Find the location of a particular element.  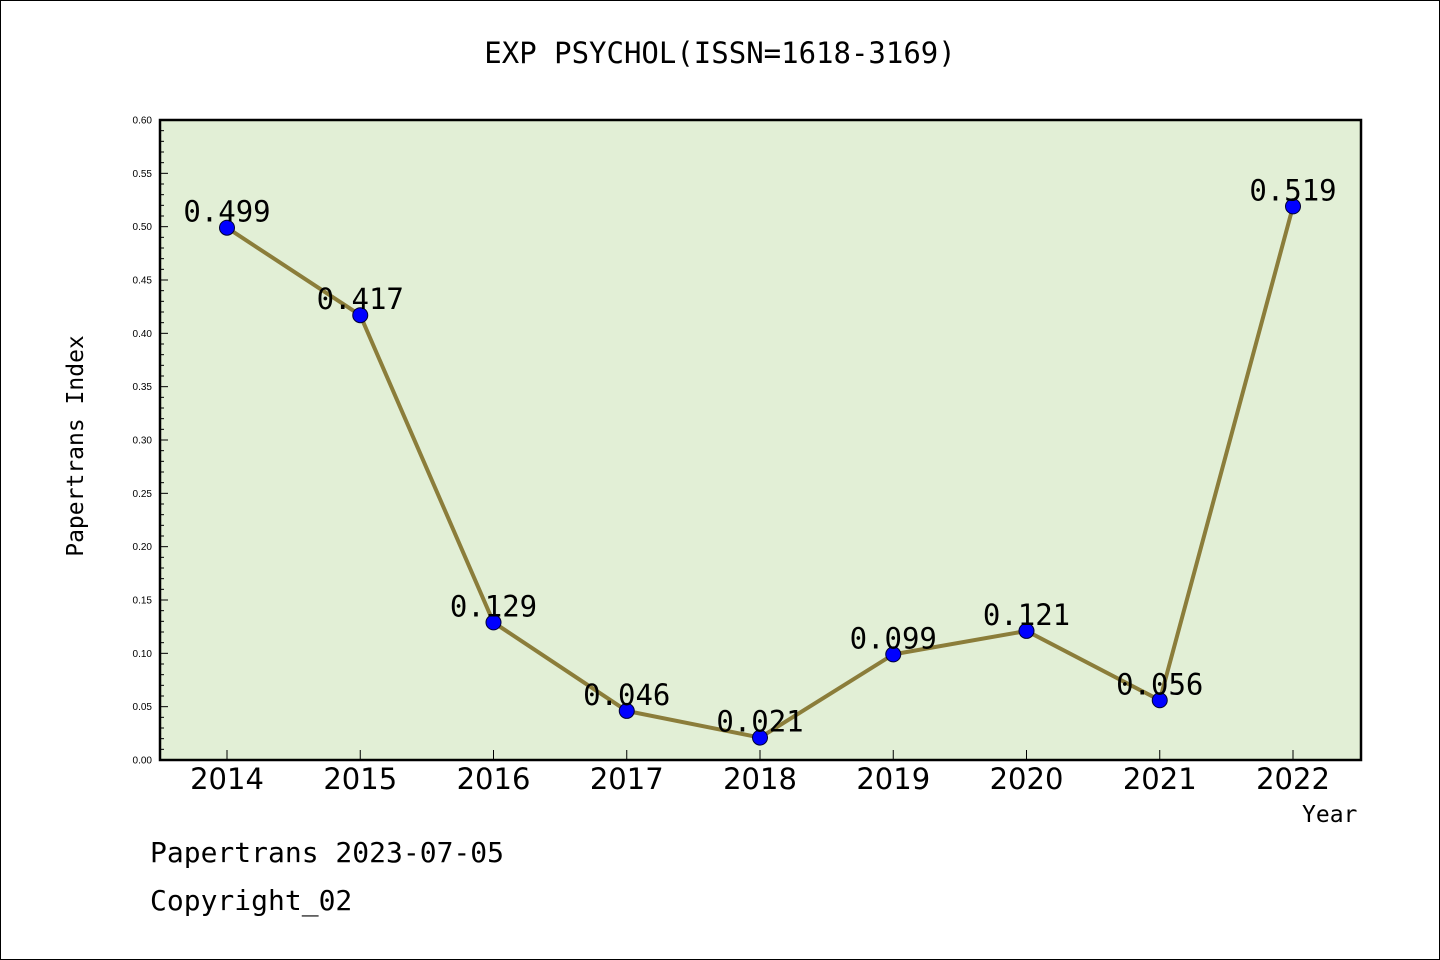

y-tick-label: 0.00 is located at coordinates (143, 761).